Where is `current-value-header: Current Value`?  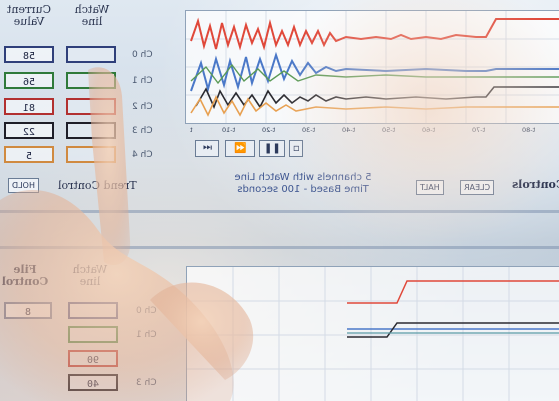 current-value-header: Current Value is located at coordinates (29, 15).